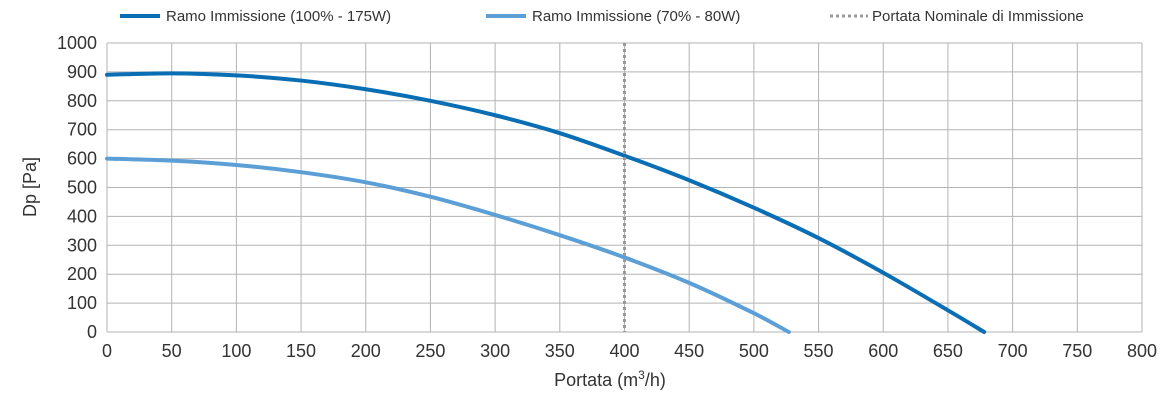 Image resolution: width=1176 pixels, height=396 pixels. What do you see at coordinates (82, 188) in the screenshot?
I see `y-tick-label-5: 500` at bounding box center [82, 188].